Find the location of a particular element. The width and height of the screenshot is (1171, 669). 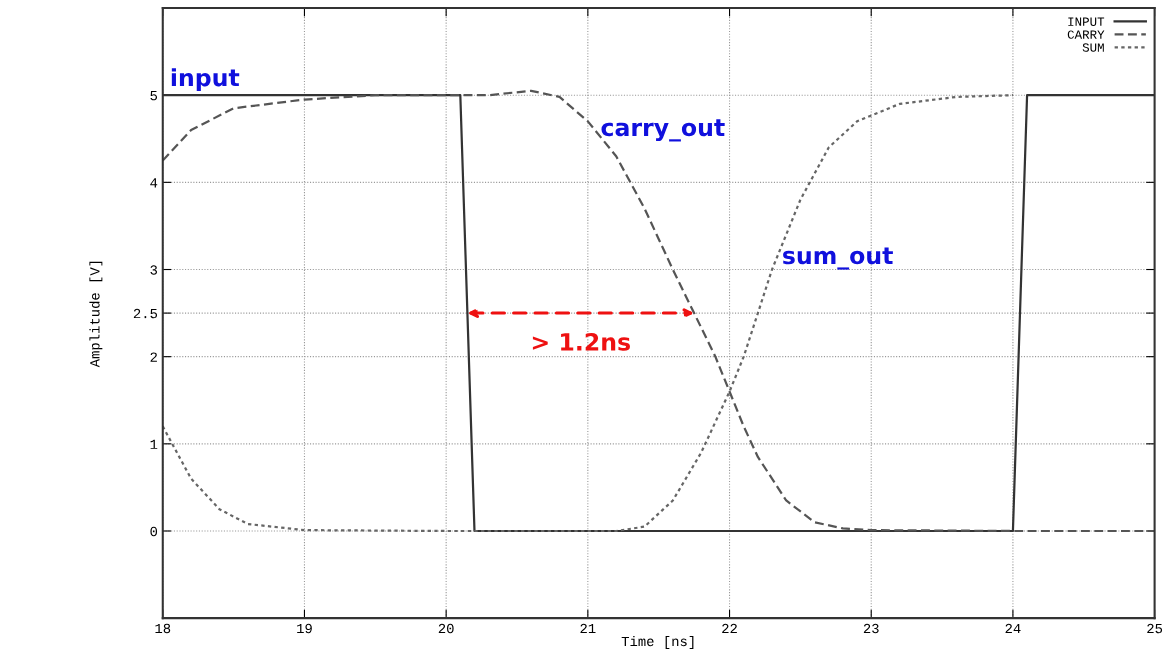

y-tick-label: 3 is located at coordinates (154, 270).